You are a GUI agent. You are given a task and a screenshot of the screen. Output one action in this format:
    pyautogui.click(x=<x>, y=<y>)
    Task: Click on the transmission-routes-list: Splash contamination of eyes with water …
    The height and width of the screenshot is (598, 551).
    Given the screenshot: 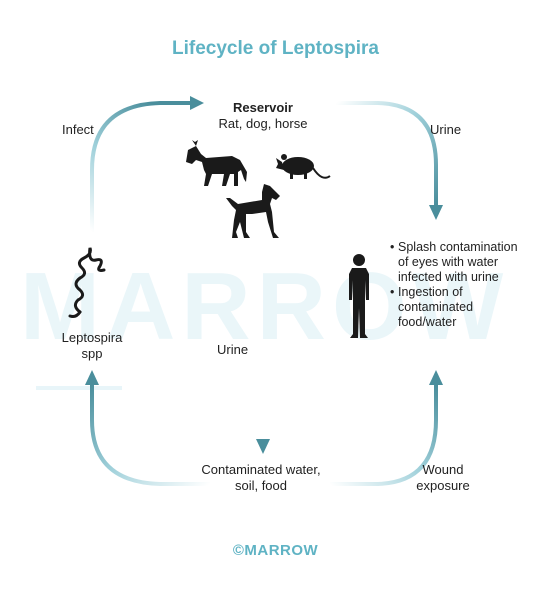 What is the action you would take?
    pyautogui.click(x=455, y=285)
    